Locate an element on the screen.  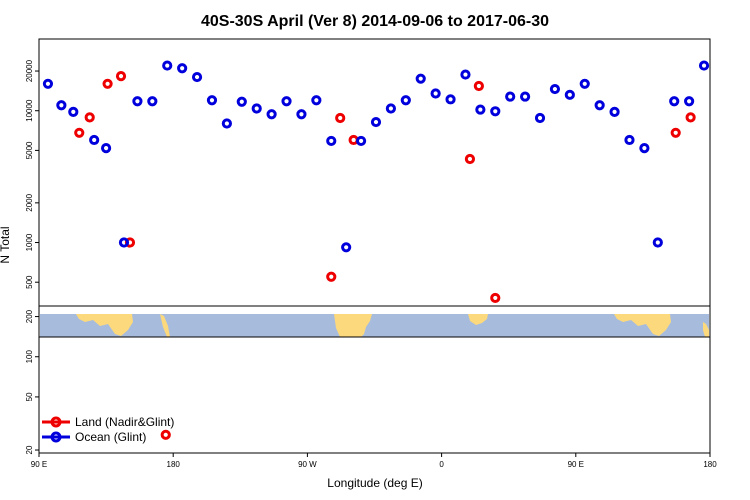
y-tick-label: 50 is located at coordinates (29, 396).